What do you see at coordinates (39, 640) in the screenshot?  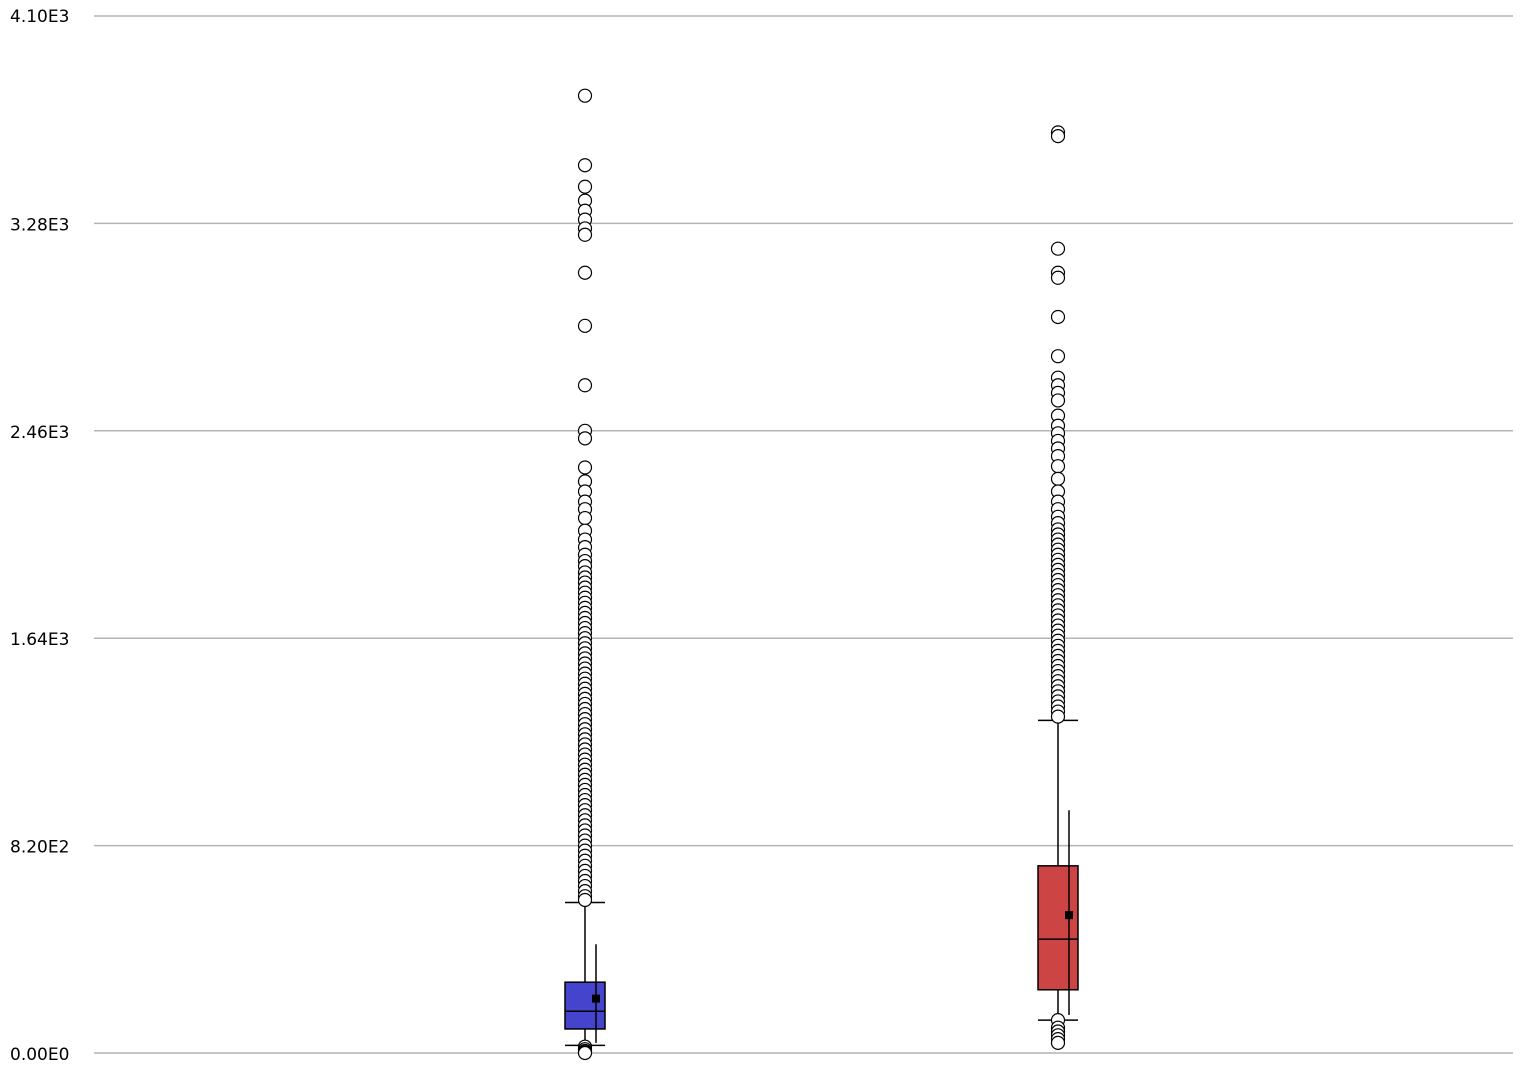 I see `y-tick-label-2: 1.64E3` at bounding box center [39, 640].